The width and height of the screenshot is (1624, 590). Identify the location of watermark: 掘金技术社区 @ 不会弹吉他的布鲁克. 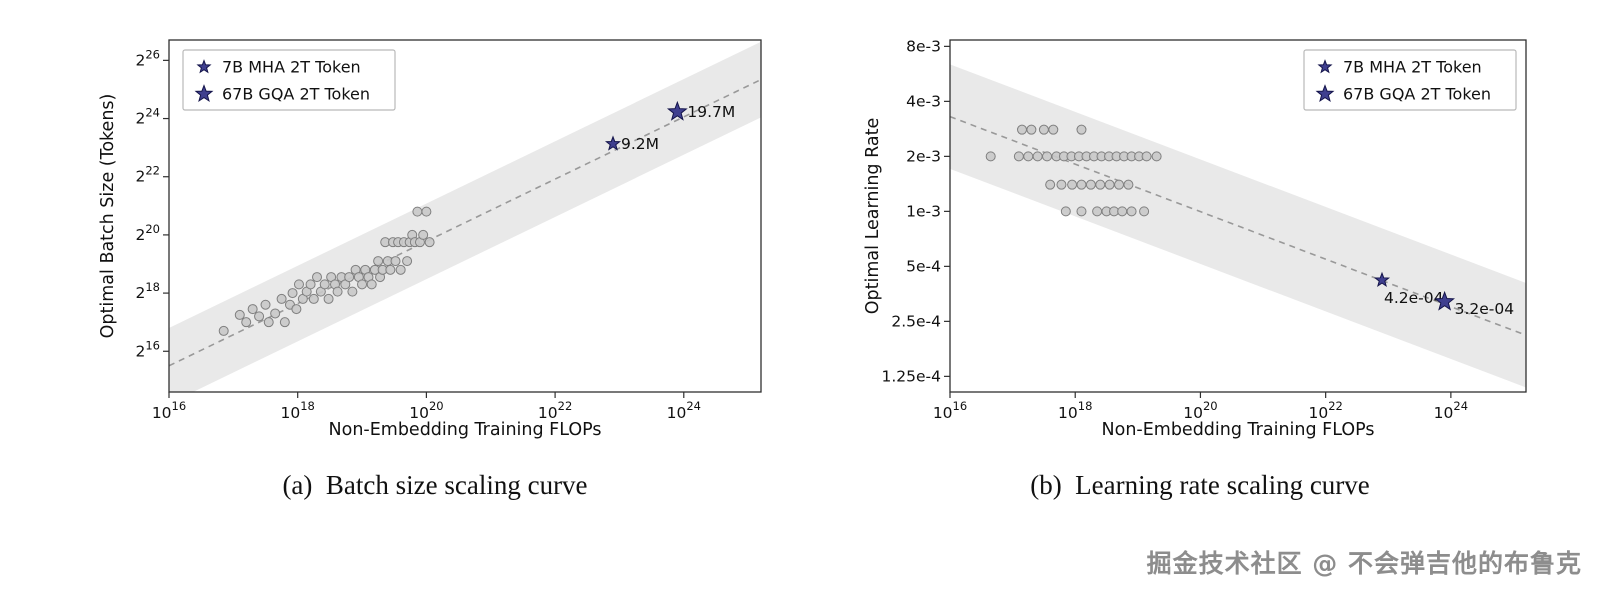
(1364, 563).